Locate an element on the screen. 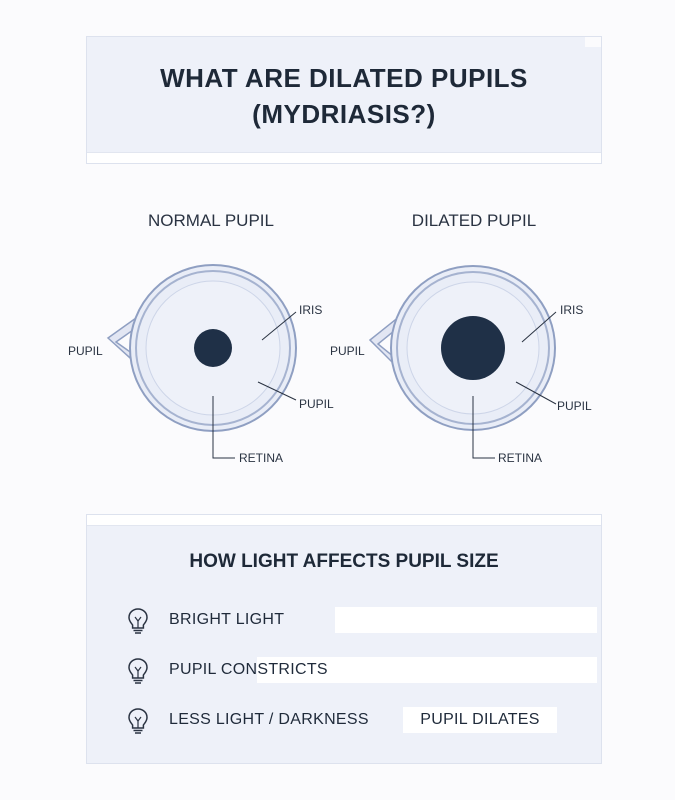 The width and height of the screenshot is (675, 800). normal-eye-group: NORMAL PUPIL IRIS PUPIL PUPIL RETINA is located at coordinates (201, 338).